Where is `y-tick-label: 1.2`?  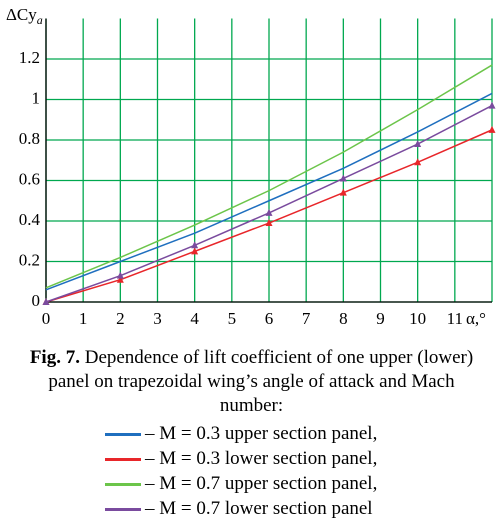 y-tick-label: 1.2 is located at coordinates (29, 57).